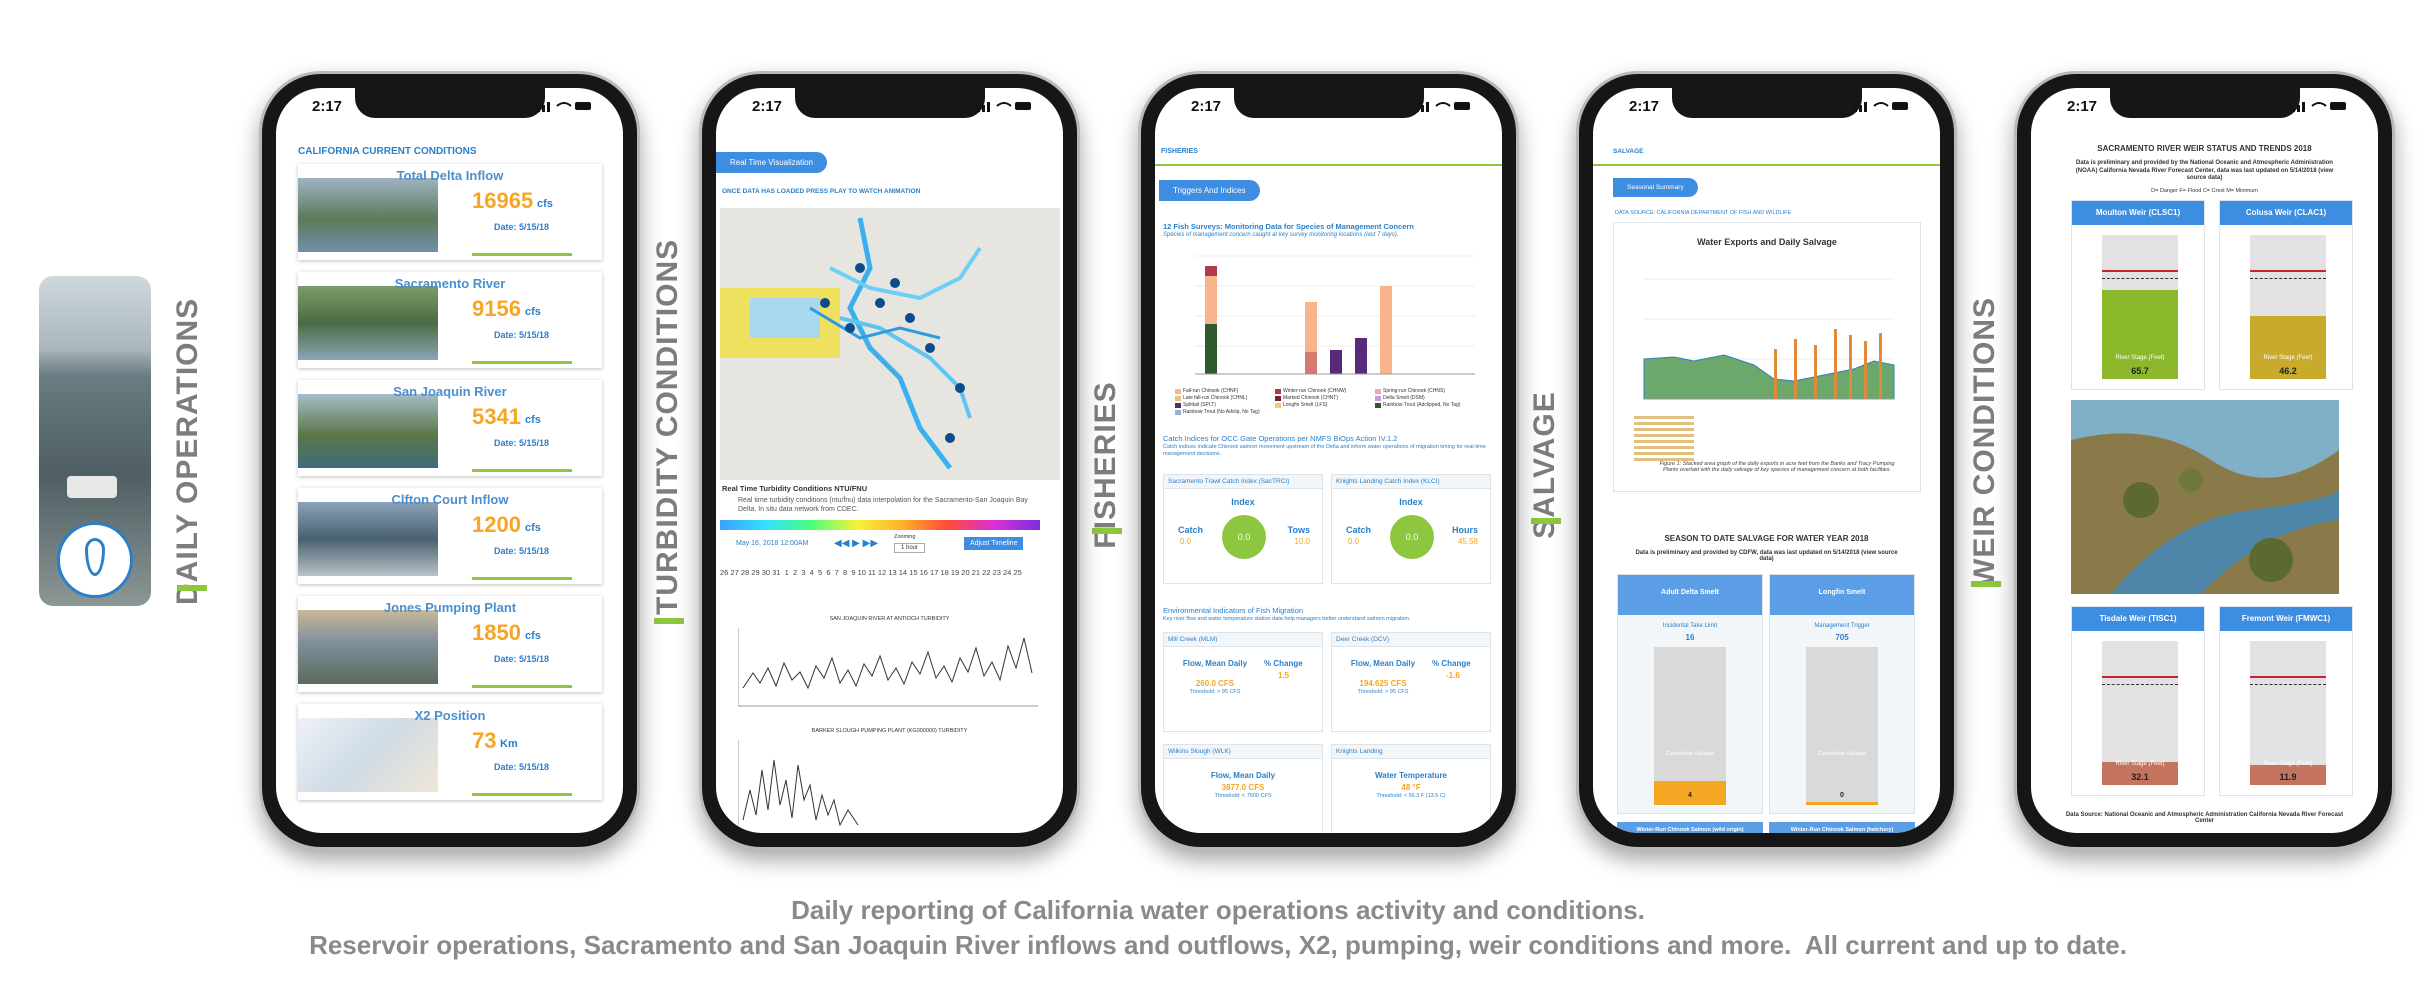  Describe the element at coordinates (994, 543) in the screenshot. I see `adjust-button: Adjust Timeline` at that location.